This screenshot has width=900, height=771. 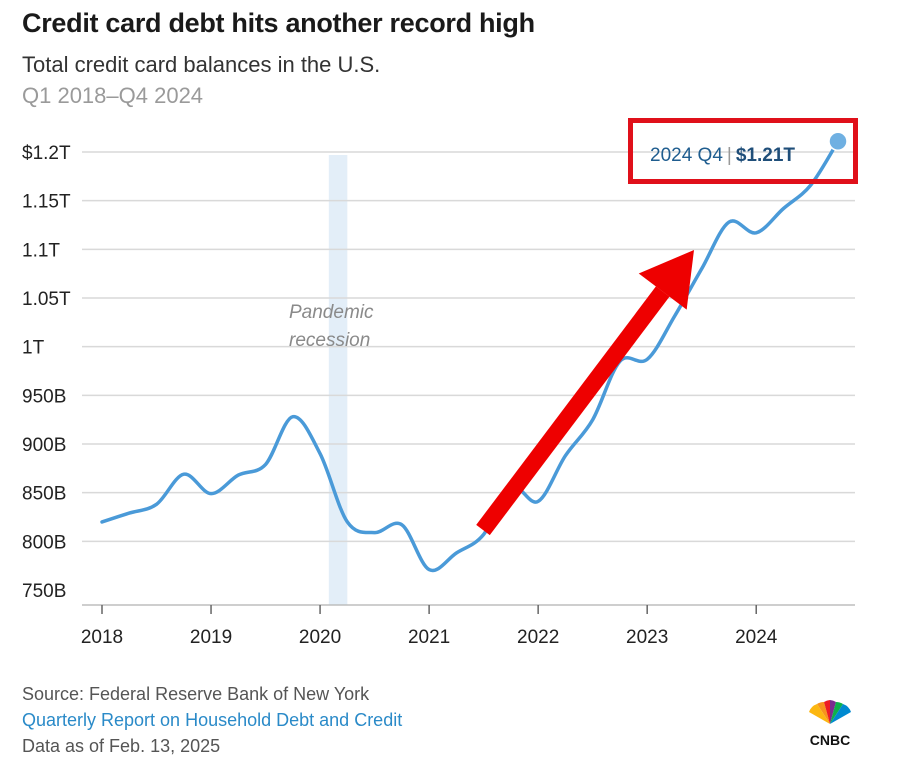 I want to click on x-tick-label: 2021, so click(x=429, y=637).